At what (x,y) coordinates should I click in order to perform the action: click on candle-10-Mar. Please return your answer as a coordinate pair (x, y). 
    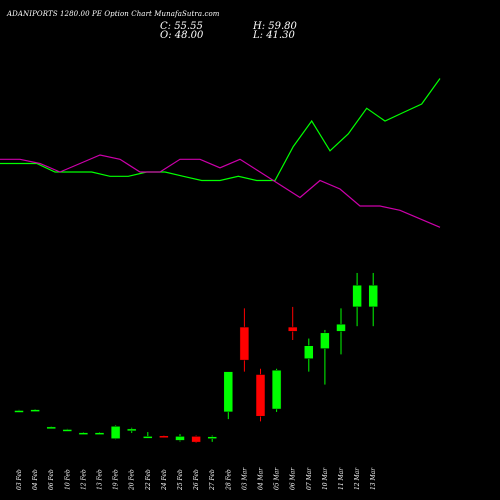
    Looking at the image, I should click on (325, 357).